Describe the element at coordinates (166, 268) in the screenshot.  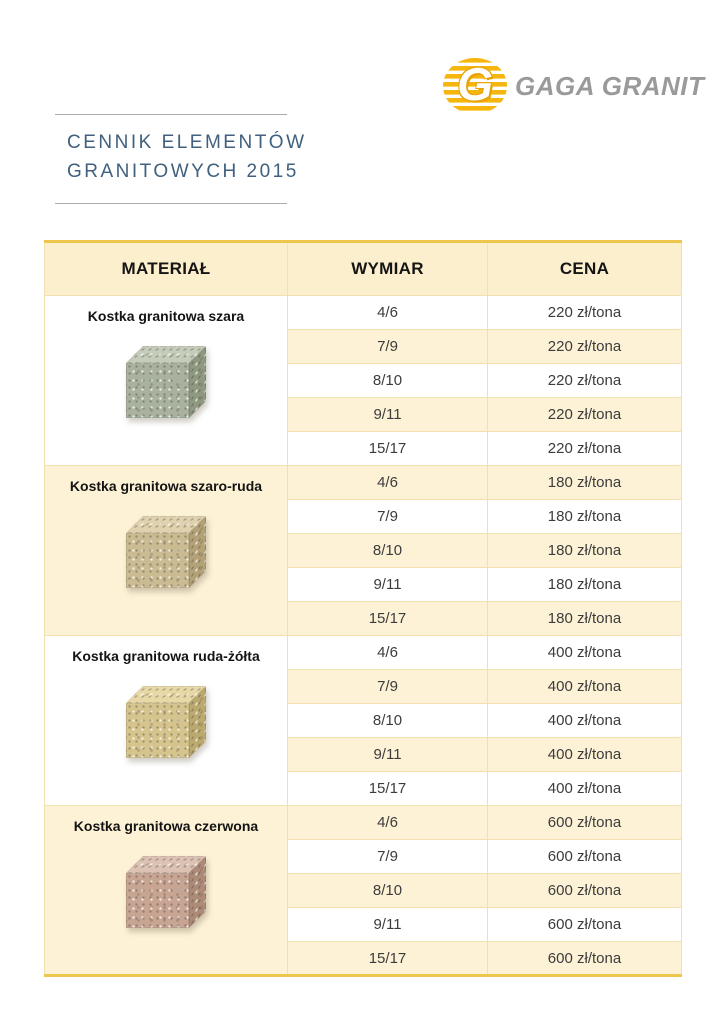
I see `column-header-material: MATERIAŁ` at that location.